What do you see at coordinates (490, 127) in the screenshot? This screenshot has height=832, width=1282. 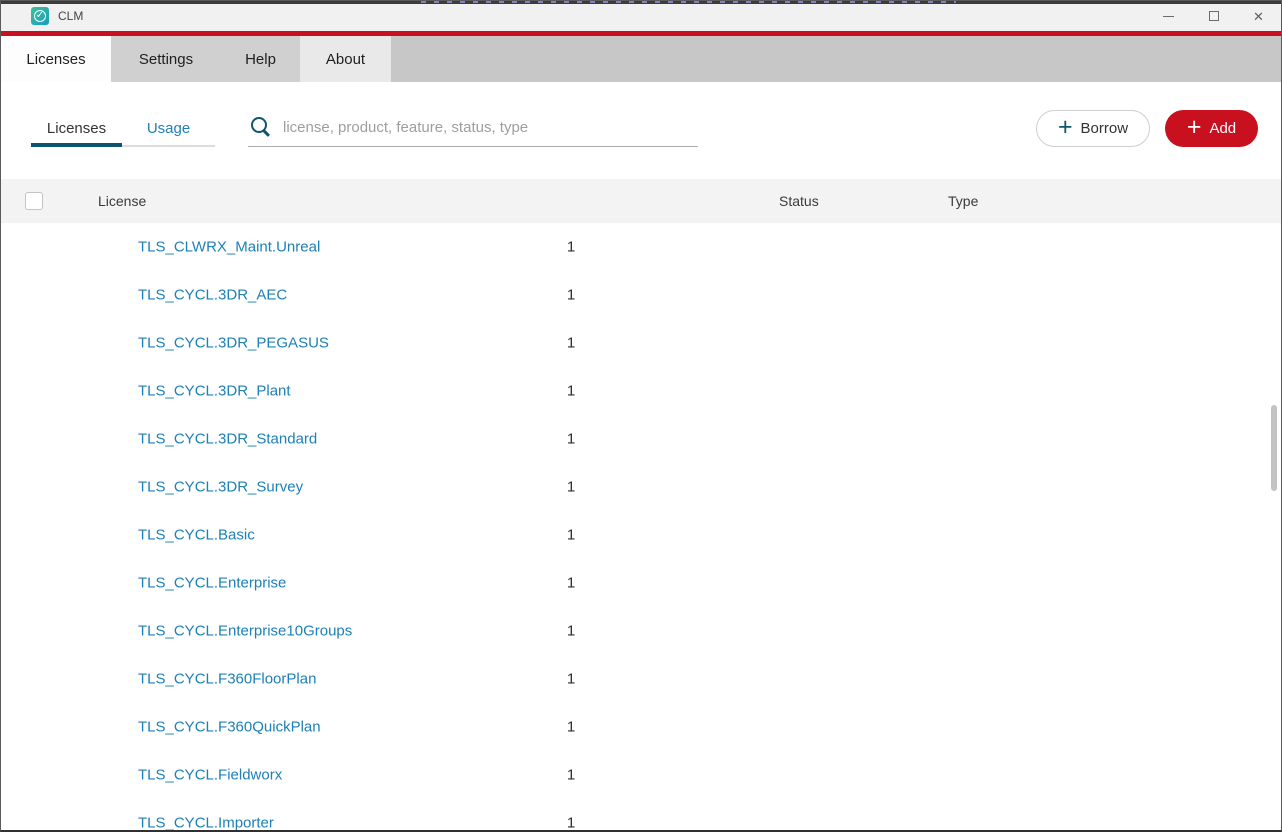 I see `search-input` at bounding box center [490, 127].